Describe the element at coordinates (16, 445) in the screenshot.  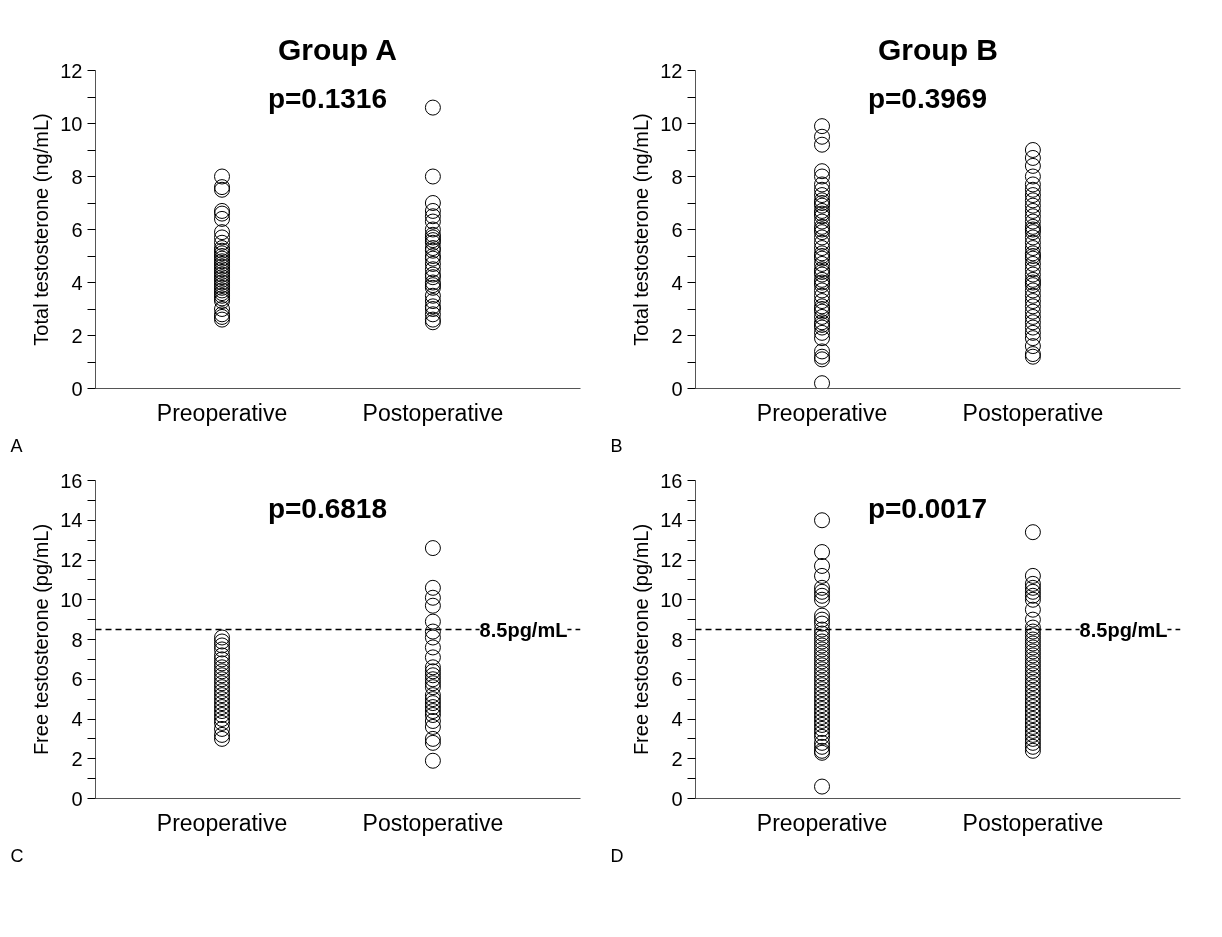
I see `text: A` at that location.